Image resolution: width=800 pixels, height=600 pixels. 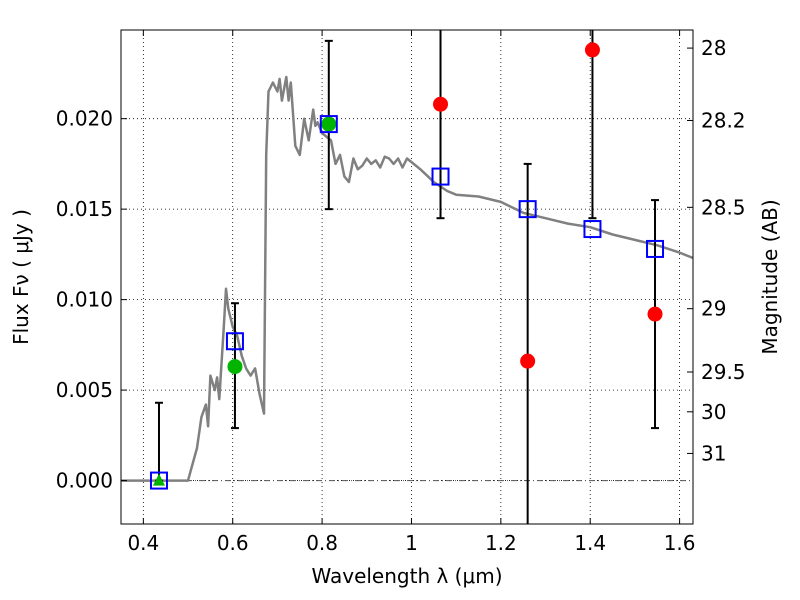 I want to click on y-tick-label: 0.010, so click(x=84, y=300).